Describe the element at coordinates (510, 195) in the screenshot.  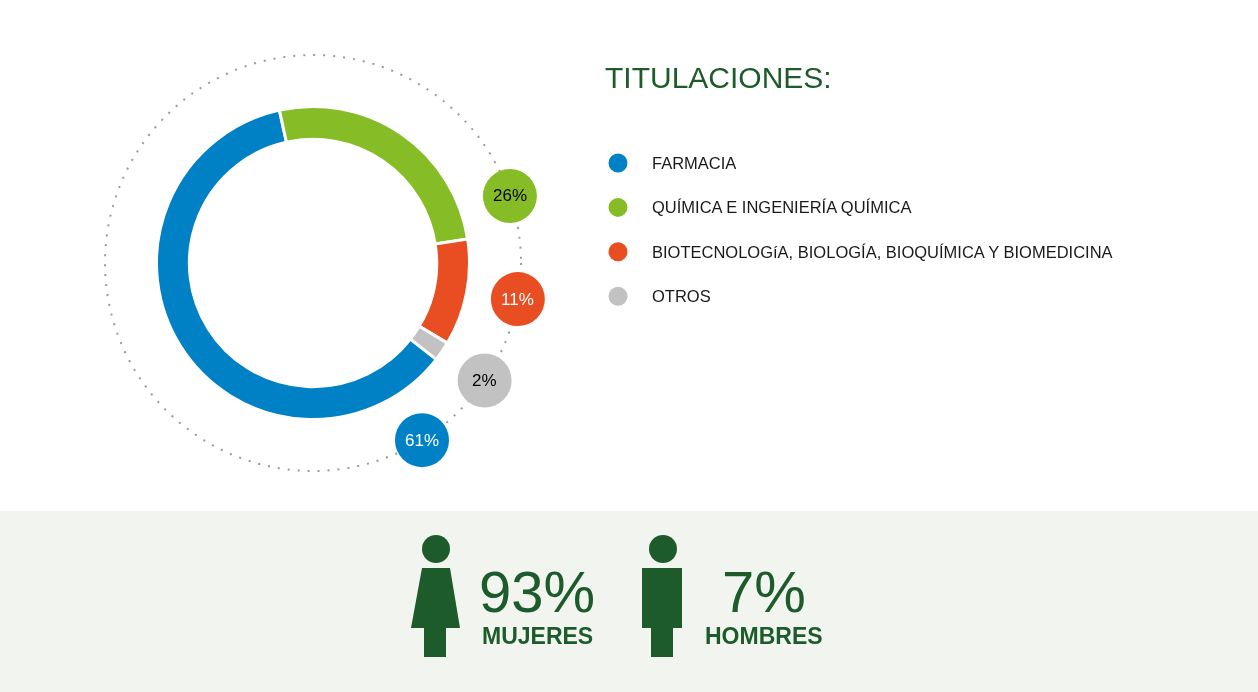
I see `data-label: 26%` at that location.